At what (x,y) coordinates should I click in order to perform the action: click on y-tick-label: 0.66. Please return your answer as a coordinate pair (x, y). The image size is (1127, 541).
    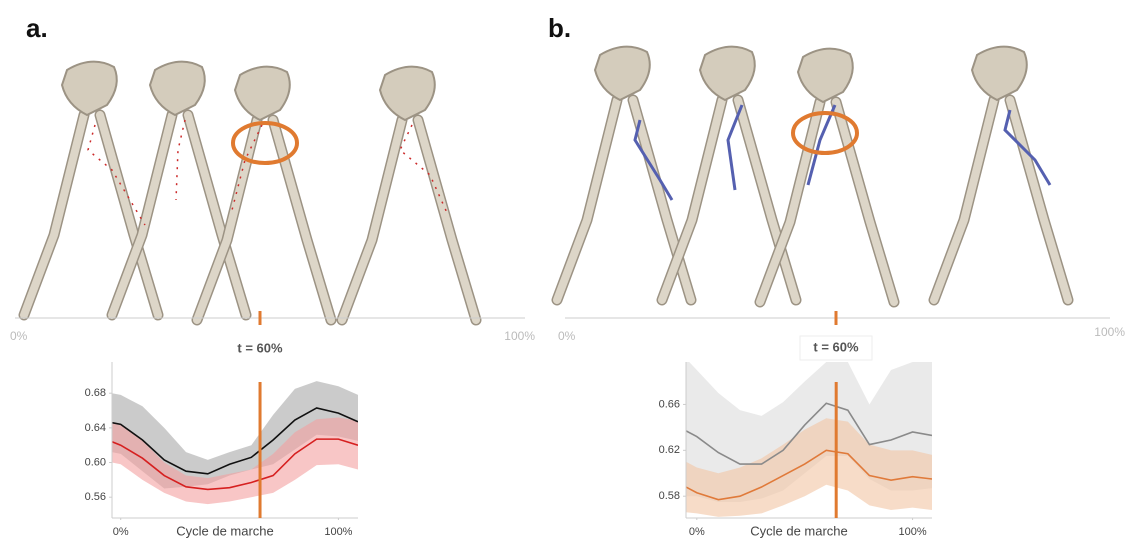
    Looking at the image, I should click on (669, 404).